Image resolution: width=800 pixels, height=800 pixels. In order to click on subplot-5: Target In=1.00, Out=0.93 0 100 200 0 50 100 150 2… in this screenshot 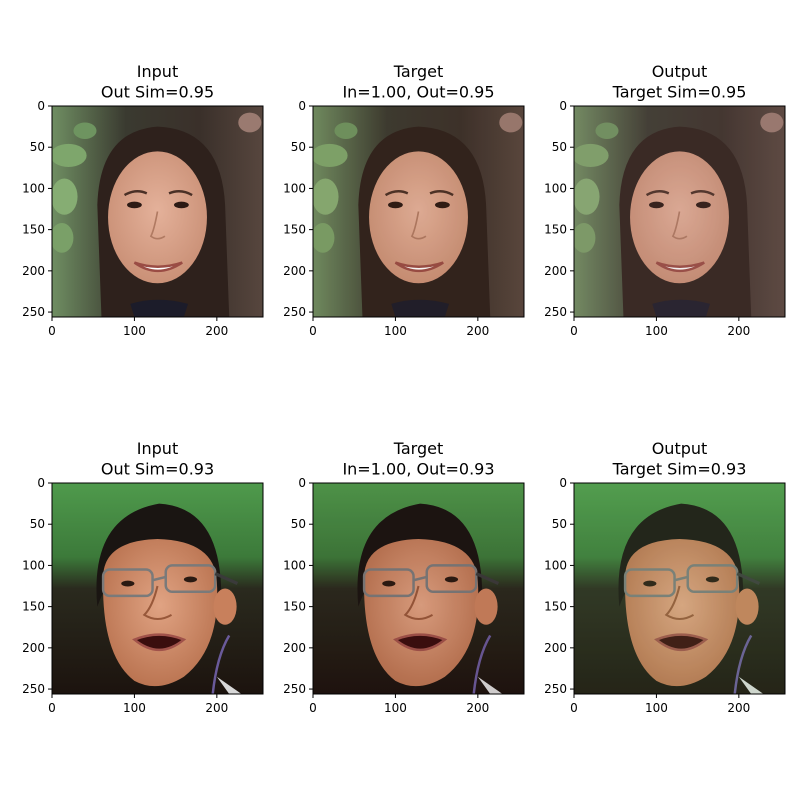, I will do `click(404, 577)`.